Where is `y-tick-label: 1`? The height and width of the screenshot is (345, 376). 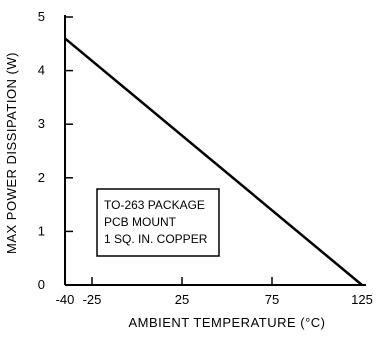
y-tick-label: 1 is located at coordinates (41, 230).